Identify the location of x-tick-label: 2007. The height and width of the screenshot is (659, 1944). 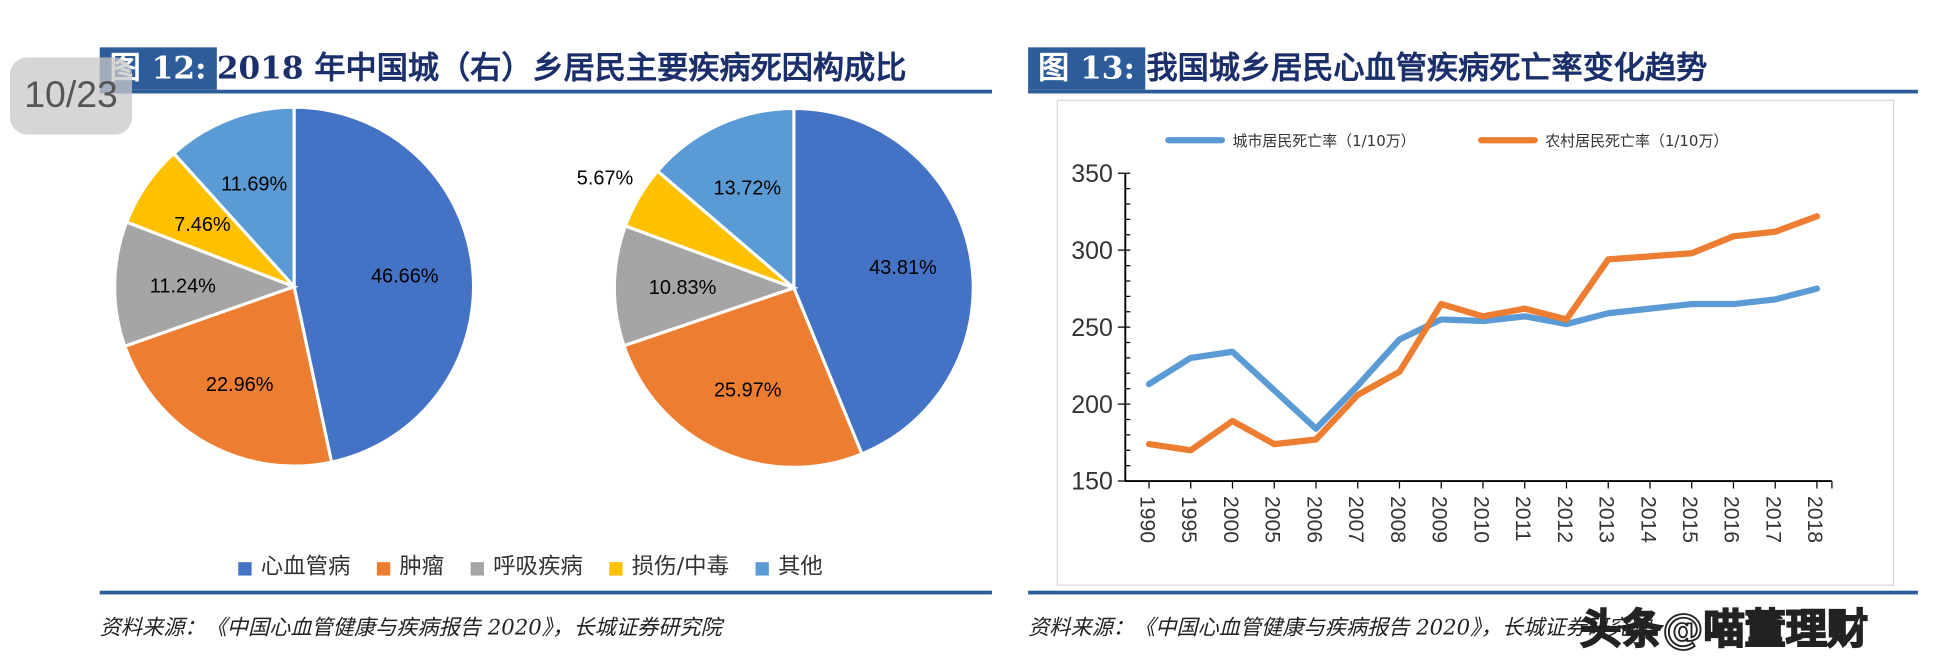
(1355, 519).